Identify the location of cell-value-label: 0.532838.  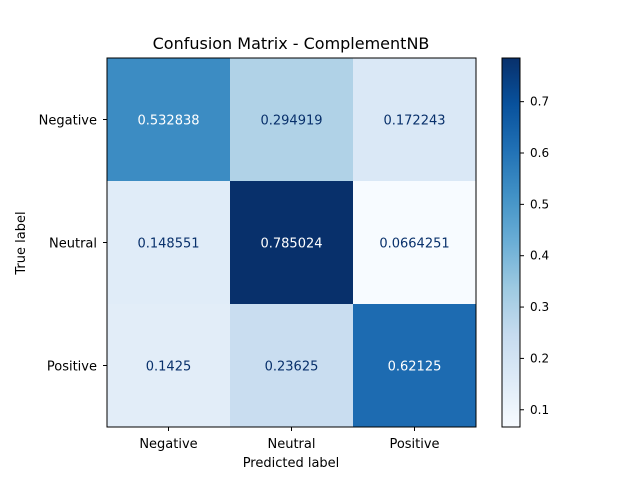
(168, 121).